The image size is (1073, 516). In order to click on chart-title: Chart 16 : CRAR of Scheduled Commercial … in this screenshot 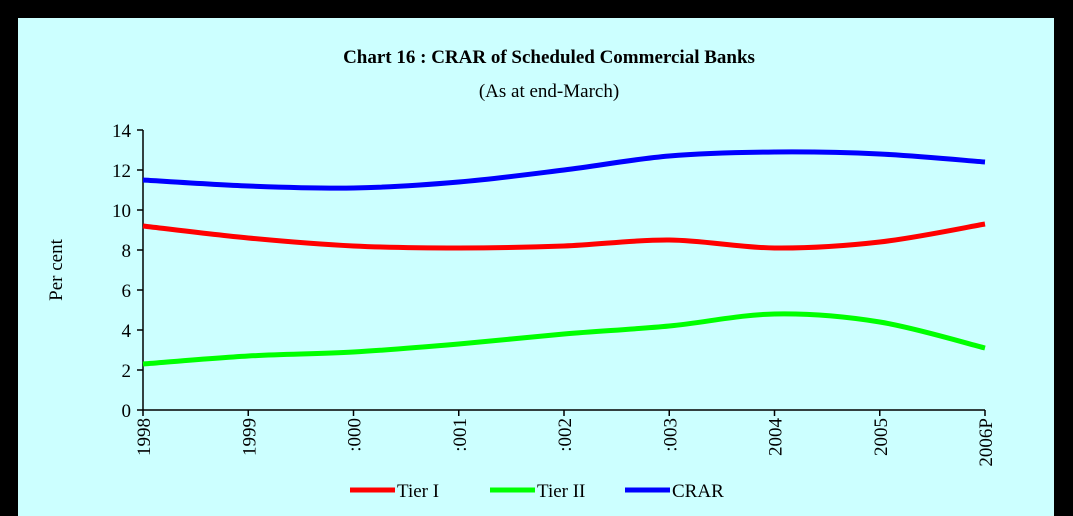, I will do `click(549, 57)`.